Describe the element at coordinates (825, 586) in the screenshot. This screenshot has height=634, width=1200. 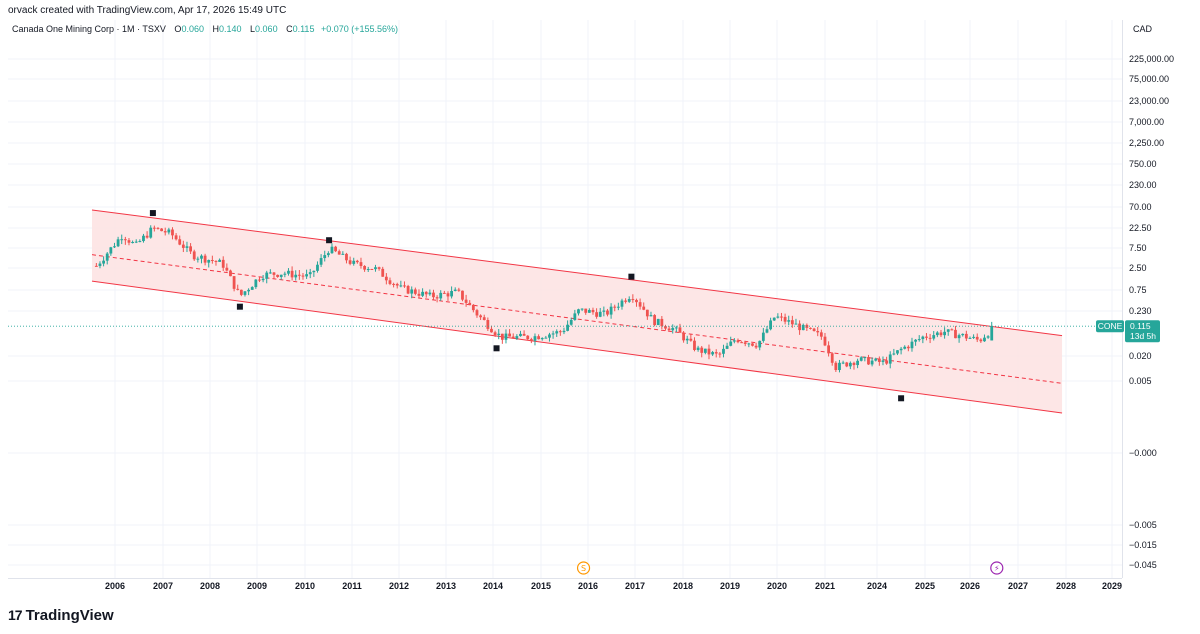
I see `x-tick-label: 2021` at that location.